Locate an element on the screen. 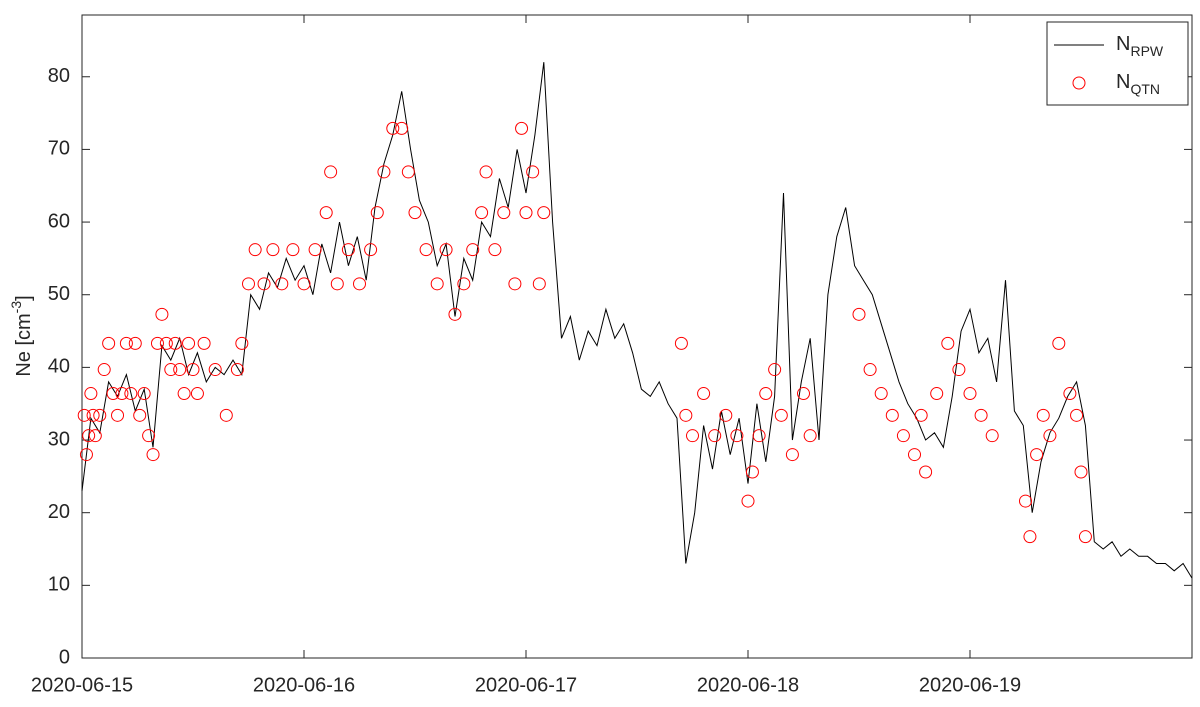 The width and height of the screenshot is (1200, 707). legend-marker is located at coordinates (1079, 83).